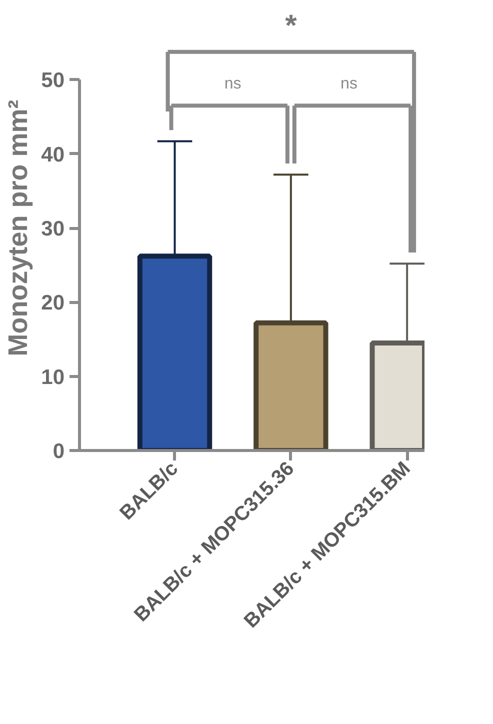  I want to click on y-tick-label: 20, so click(52, 303).